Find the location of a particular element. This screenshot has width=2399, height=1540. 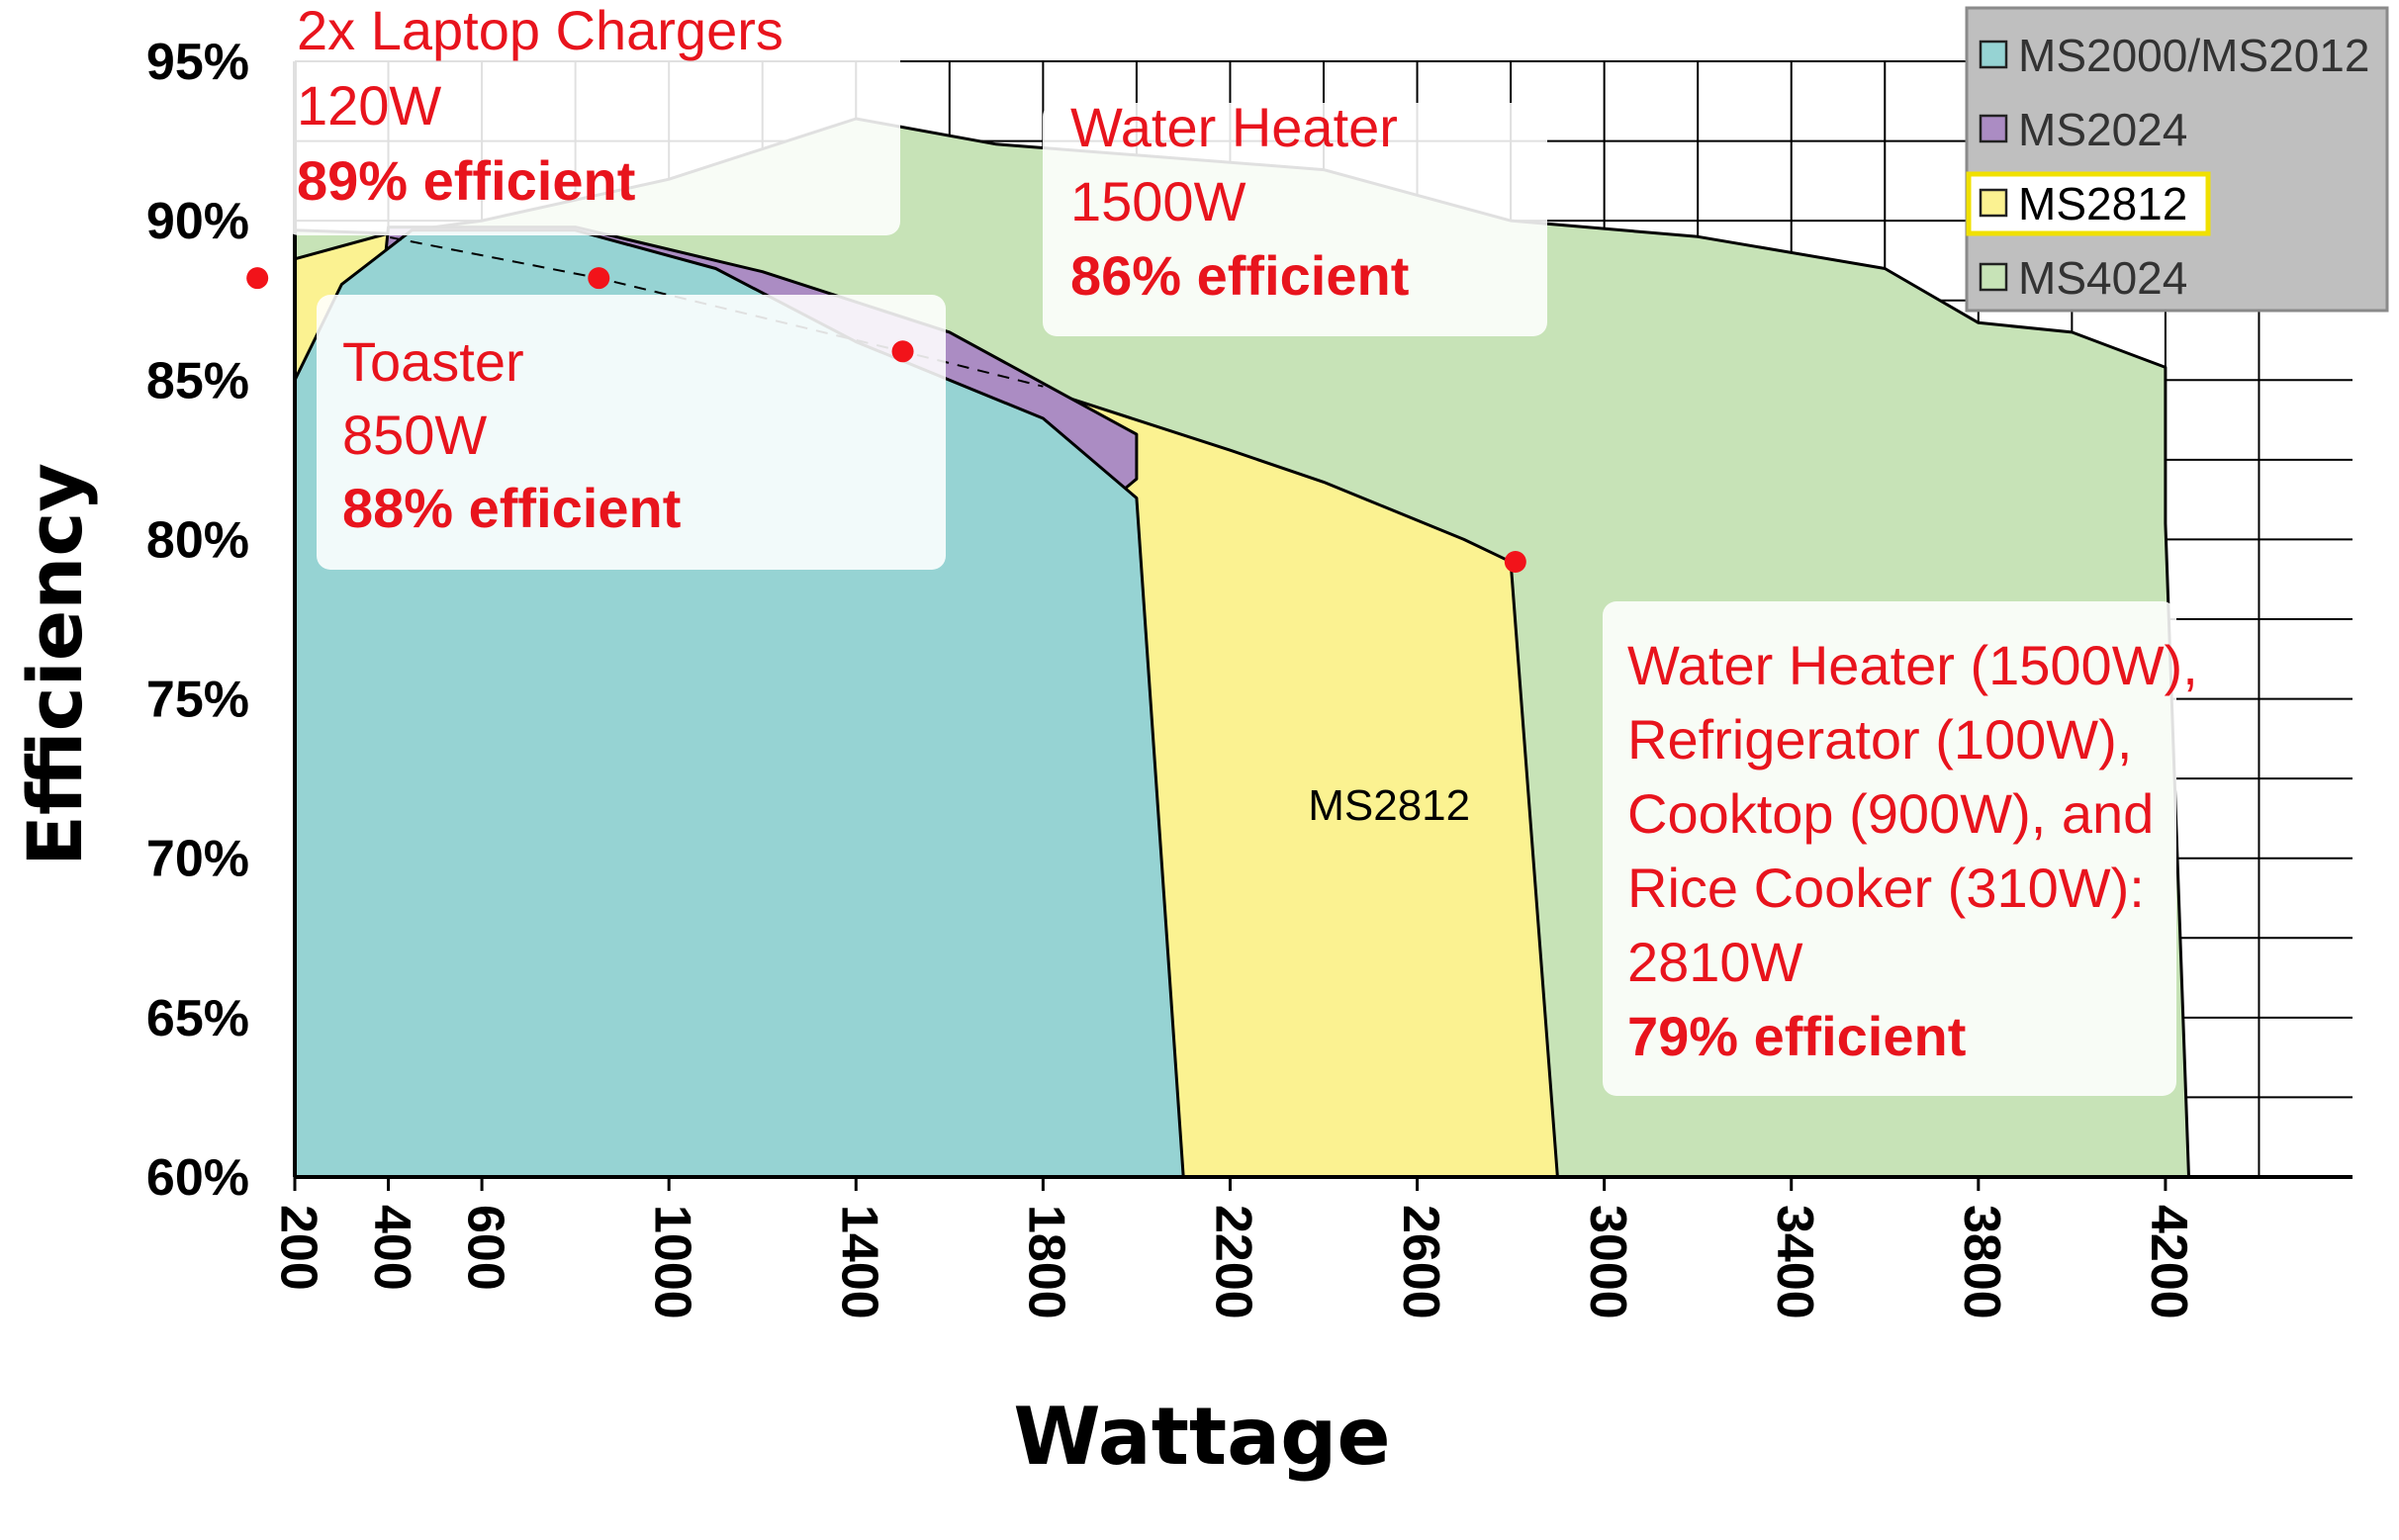

legend-label: MS2000/MS2012 is located at coordinates (2193, 55).